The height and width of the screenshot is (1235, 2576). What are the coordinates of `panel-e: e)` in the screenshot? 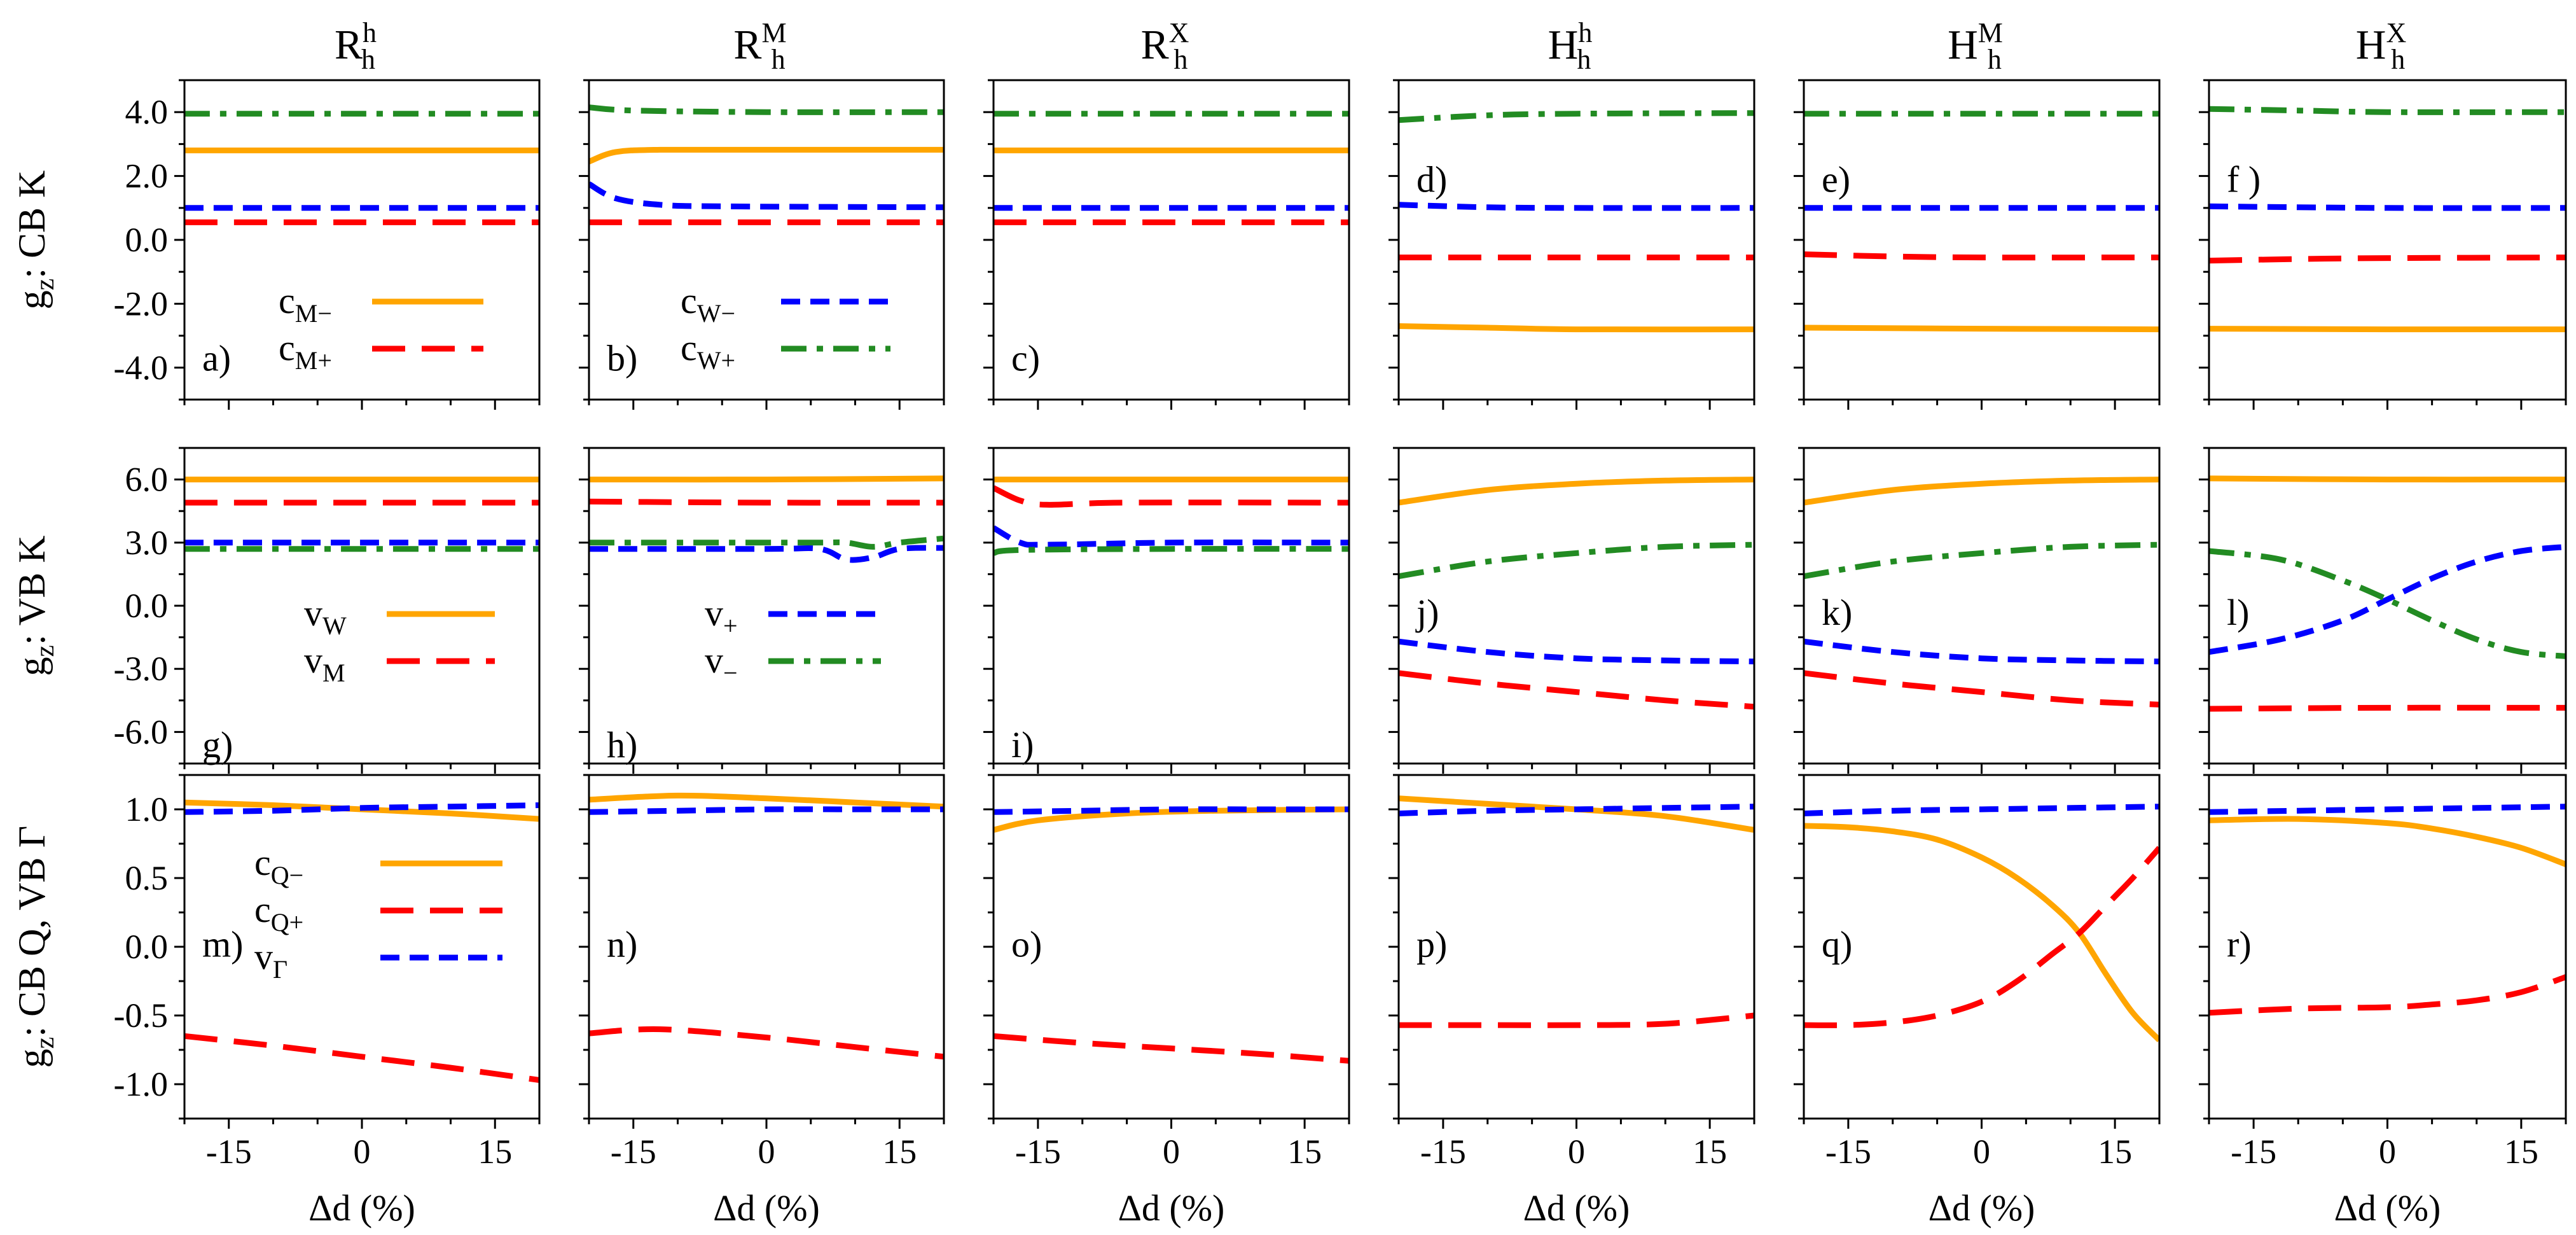 It's located at (1977, 244).